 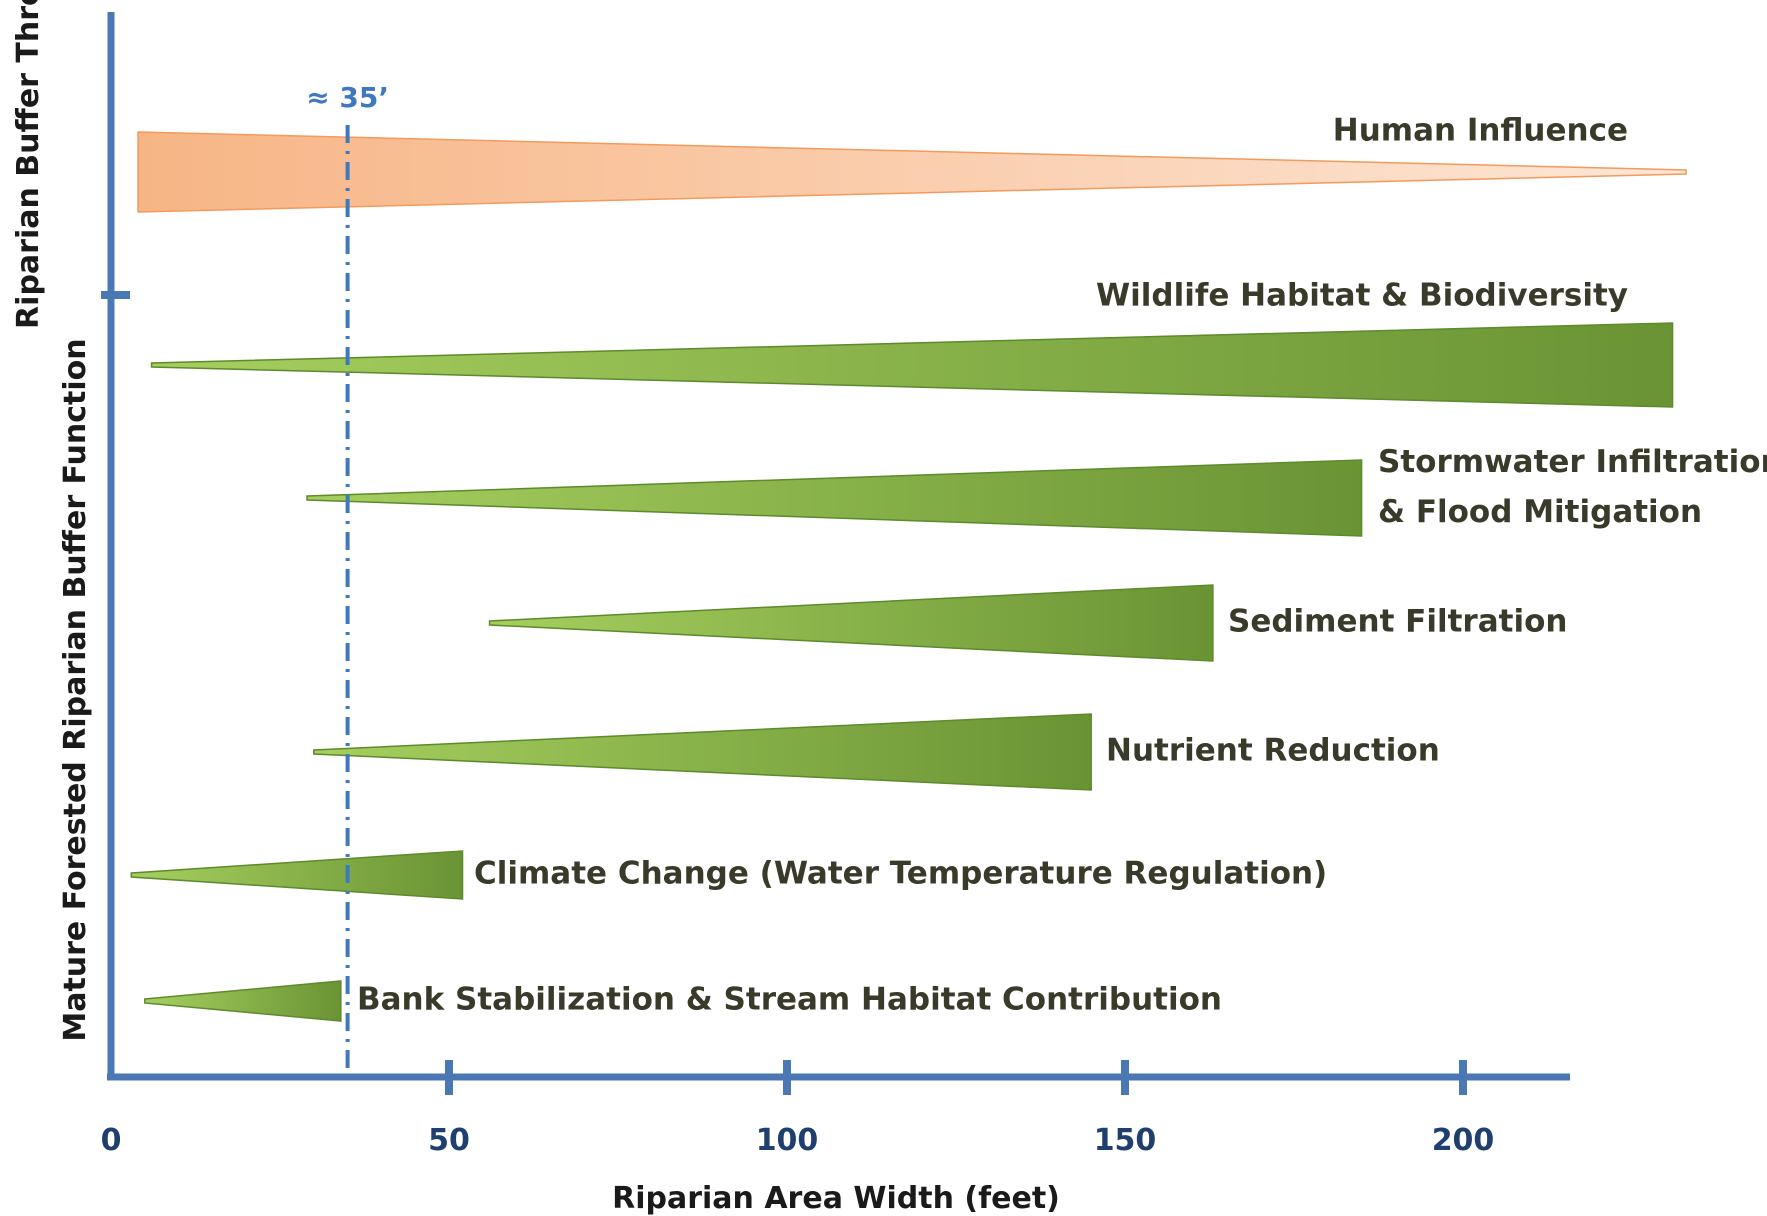 What do you see at coordinates (111, 1140) in the screenshot?
I see `x-tick-label: 0` at bounding box center [111, 1140].